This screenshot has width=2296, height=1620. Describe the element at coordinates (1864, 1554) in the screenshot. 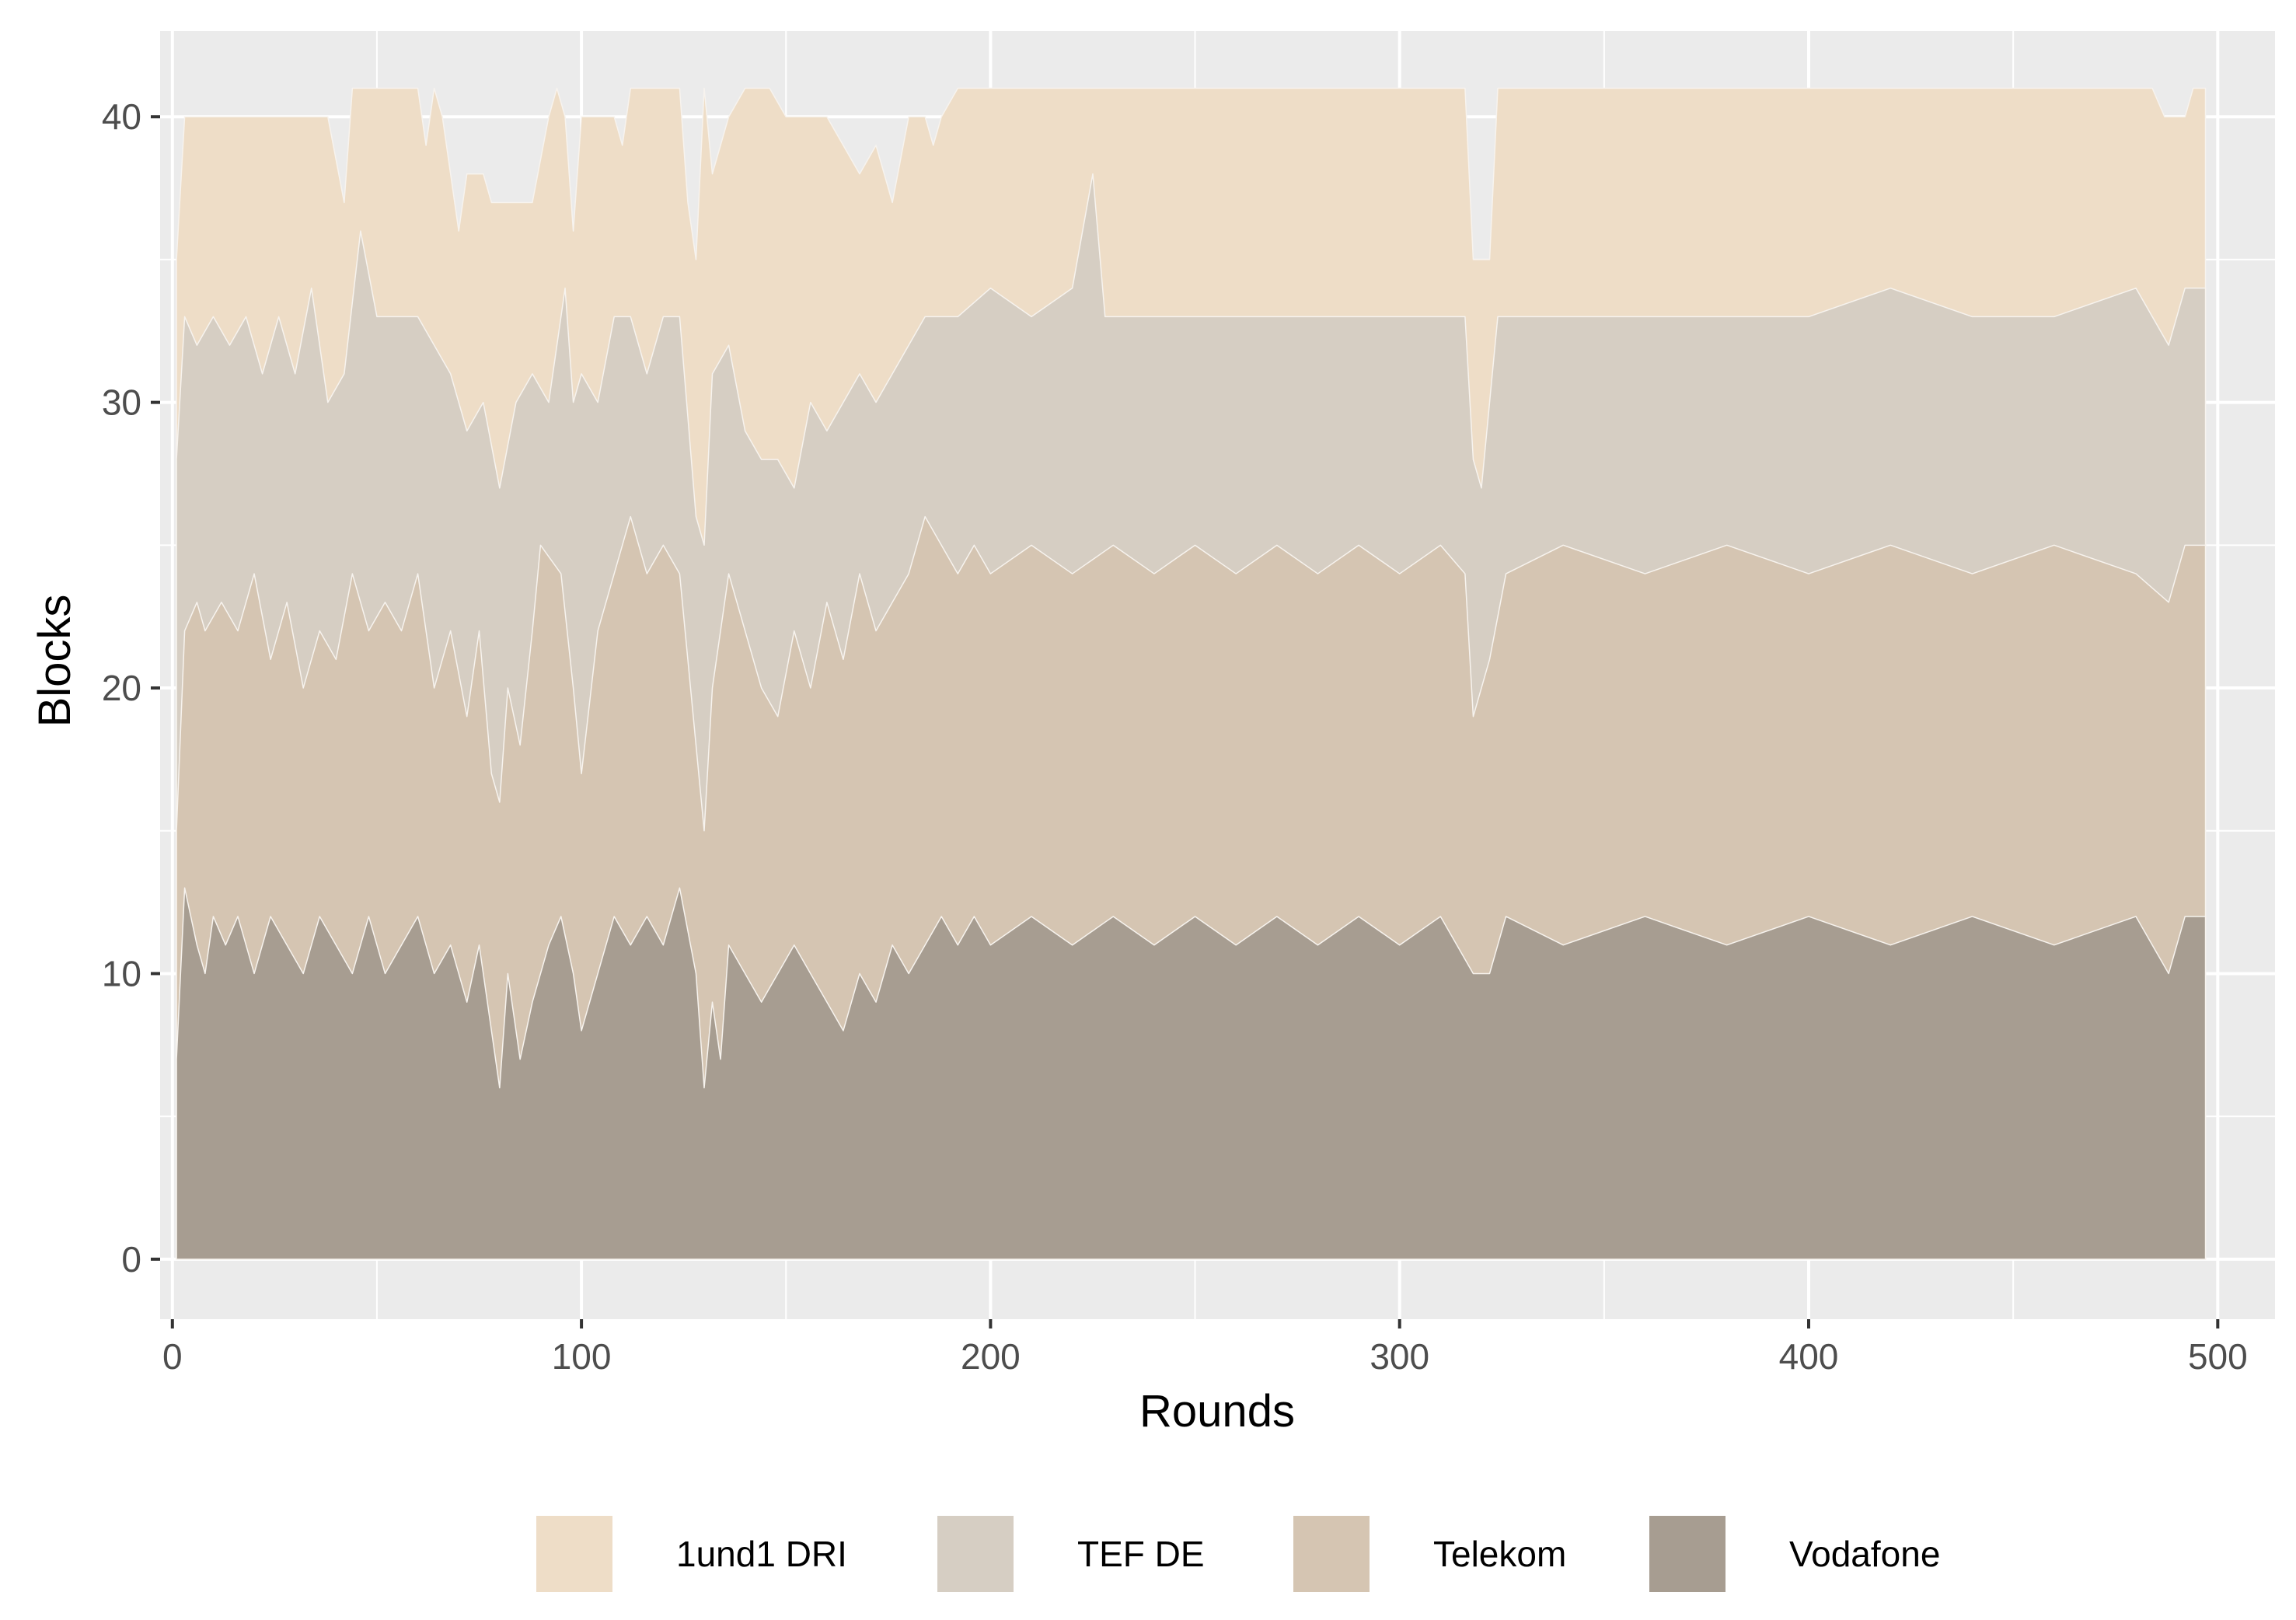

I see `legend-label: Vodafone` at that location.